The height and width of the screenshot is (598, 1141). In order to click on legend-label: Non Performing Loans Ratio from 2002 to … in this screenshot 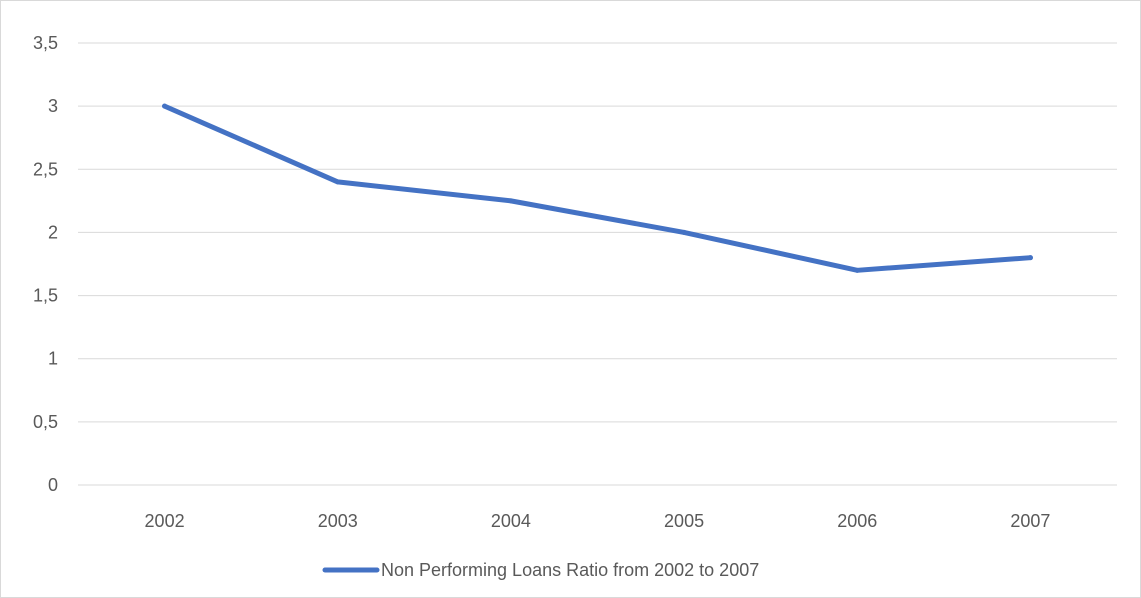, I will do `click(570, 570)`.